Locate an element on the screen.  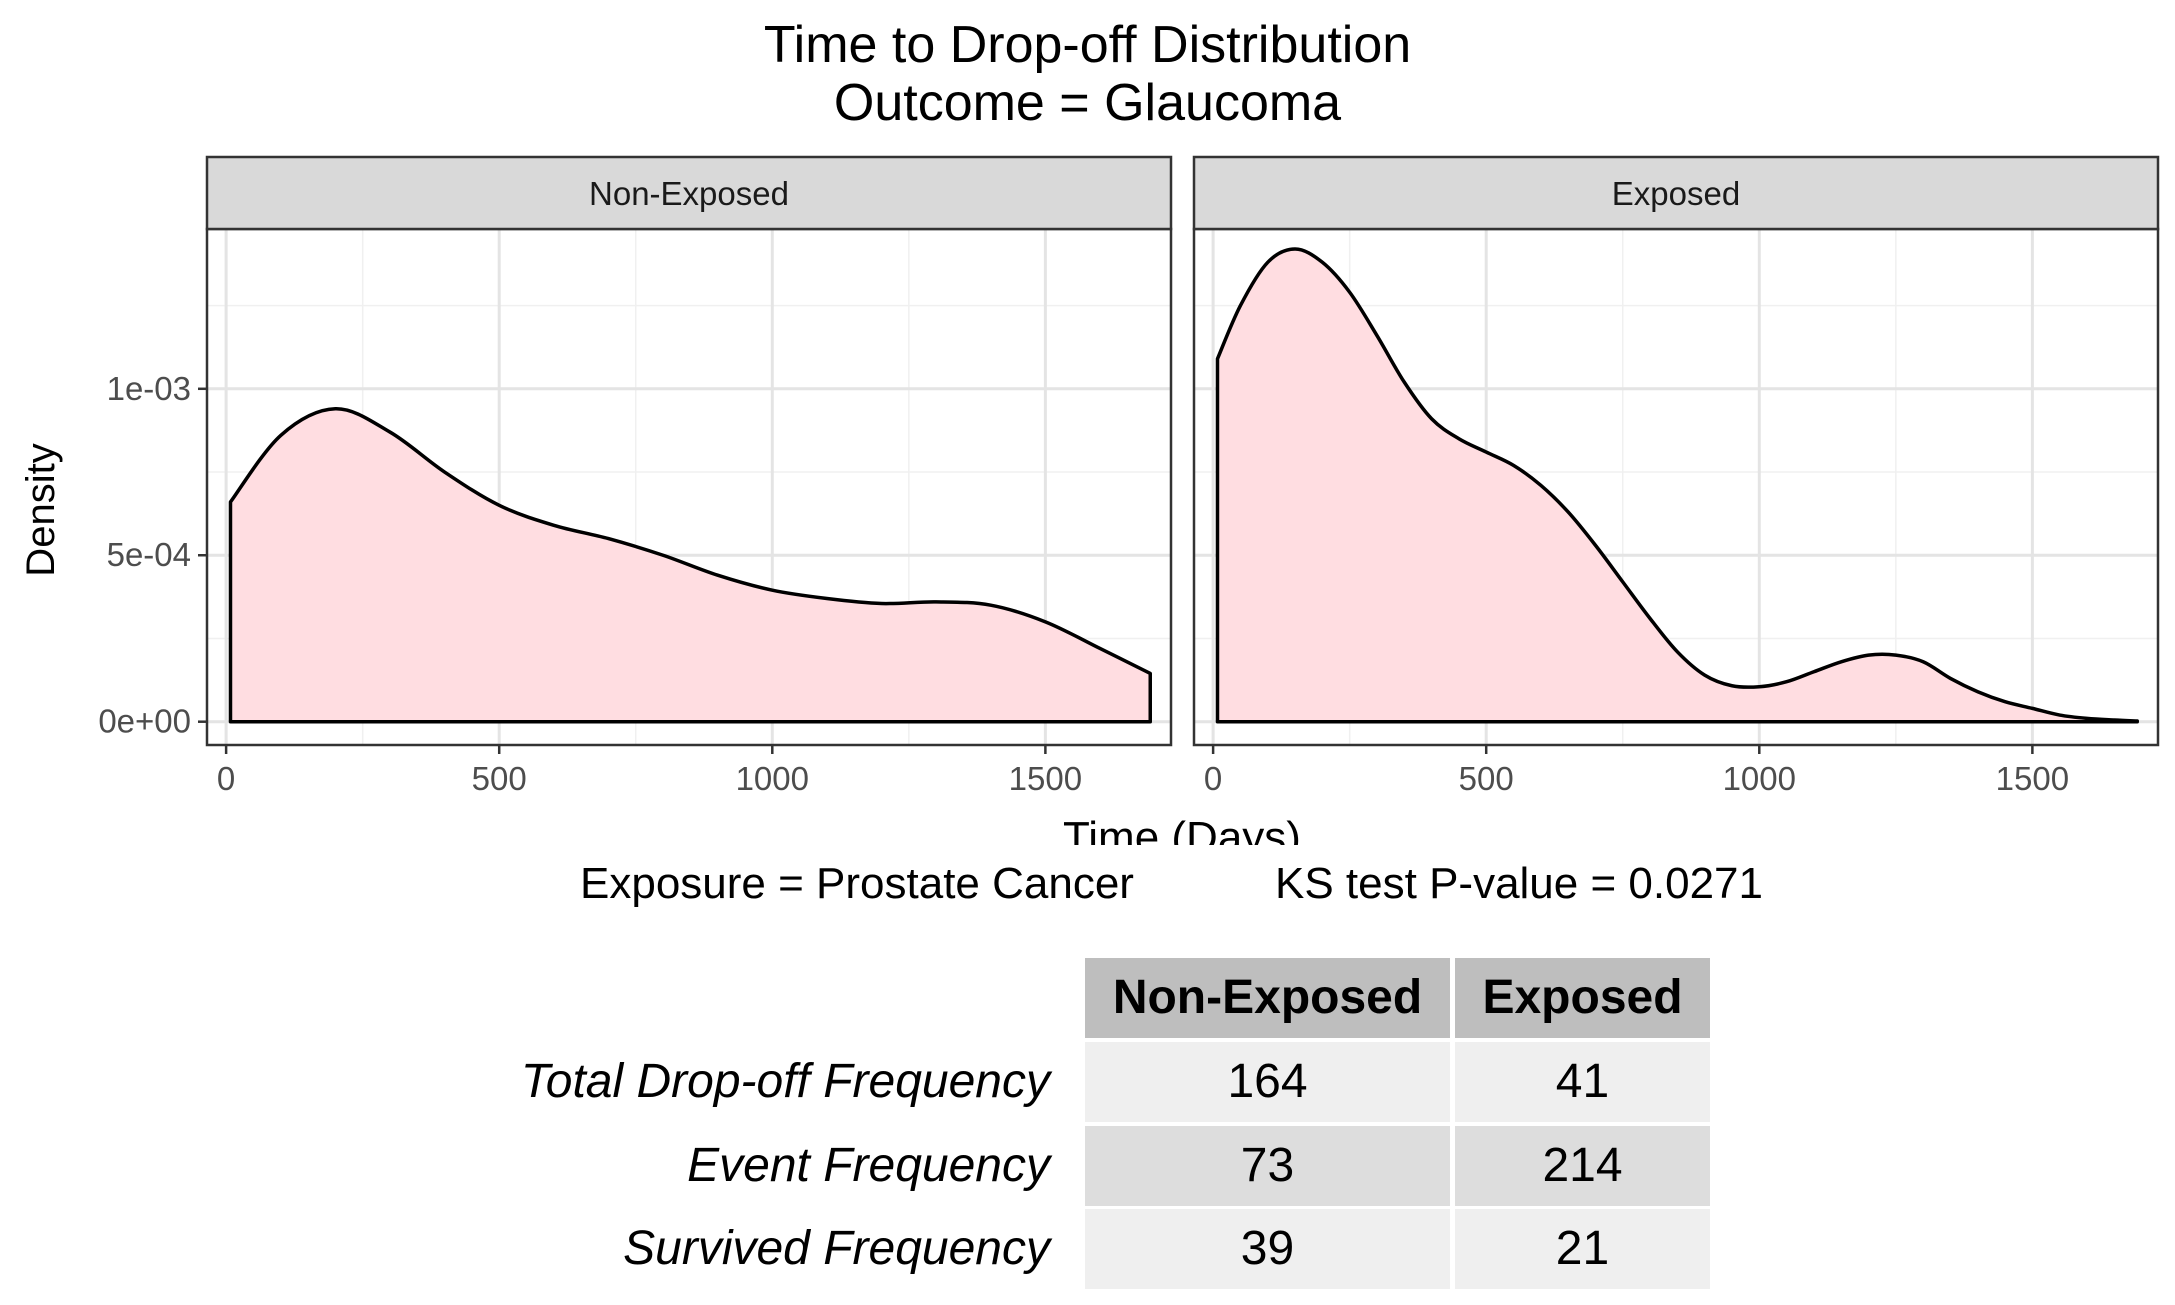
cell-survived-non-exposed: 39 is located at coordinates (1267, 1249).